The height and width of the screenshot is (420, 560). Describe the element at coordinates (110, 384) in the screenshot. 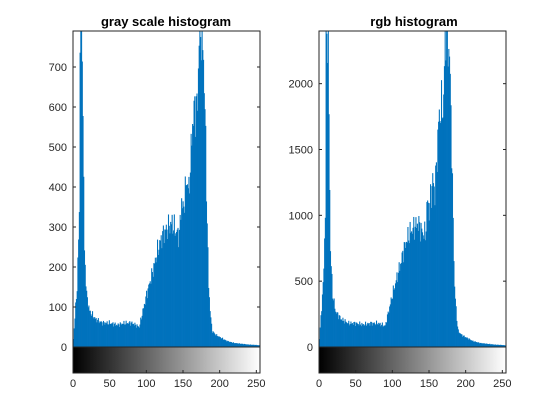

I see `x-tick-label: 50` at that location.